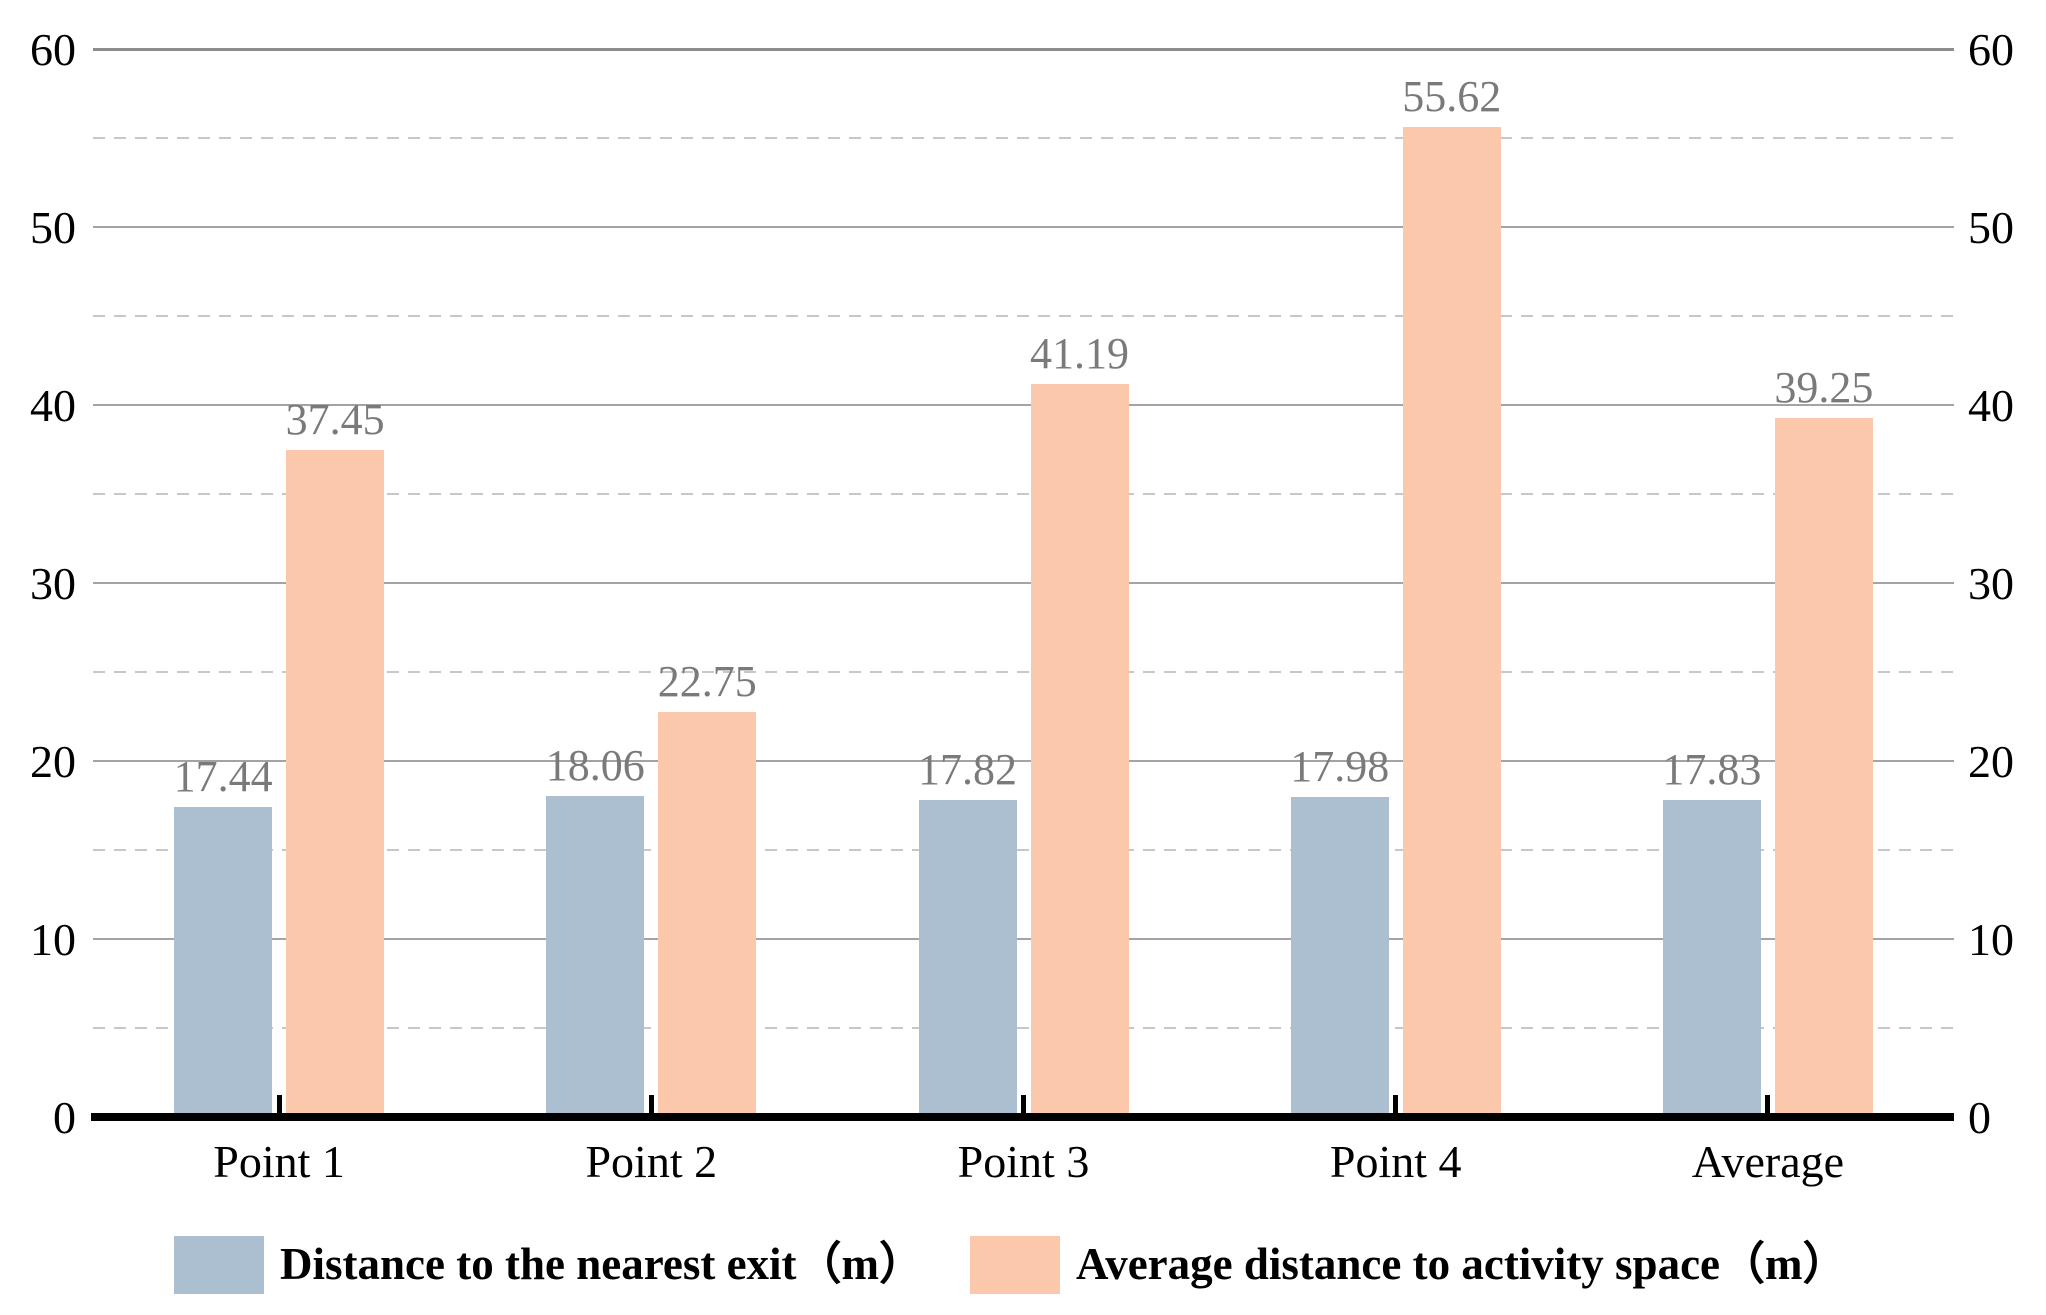 The image size is (2046, 1315). I want to click on top-gridline, so click(1023, 49).